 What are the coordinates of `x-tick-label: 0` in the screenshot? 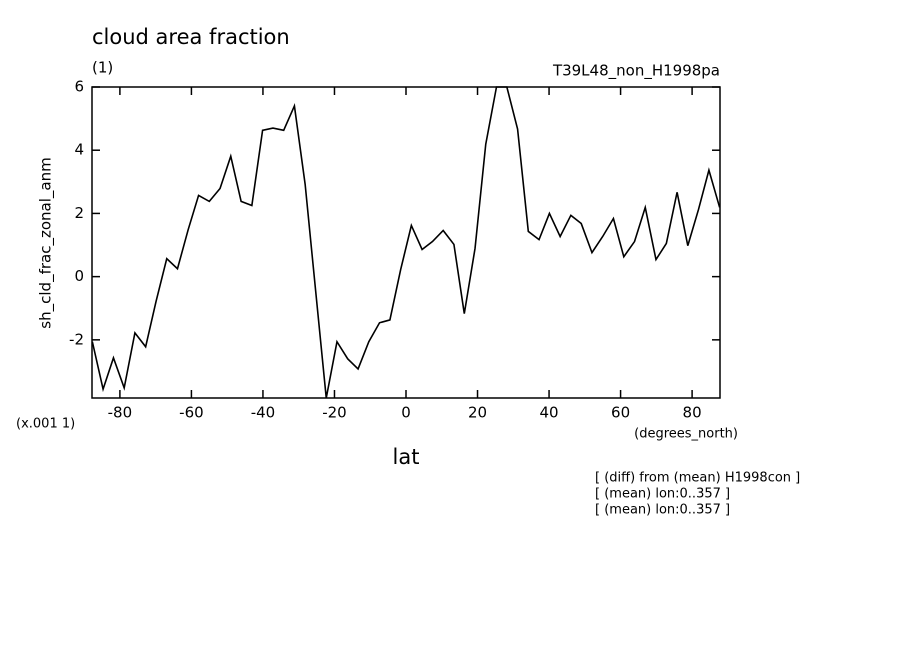 It's located at (406, 413).